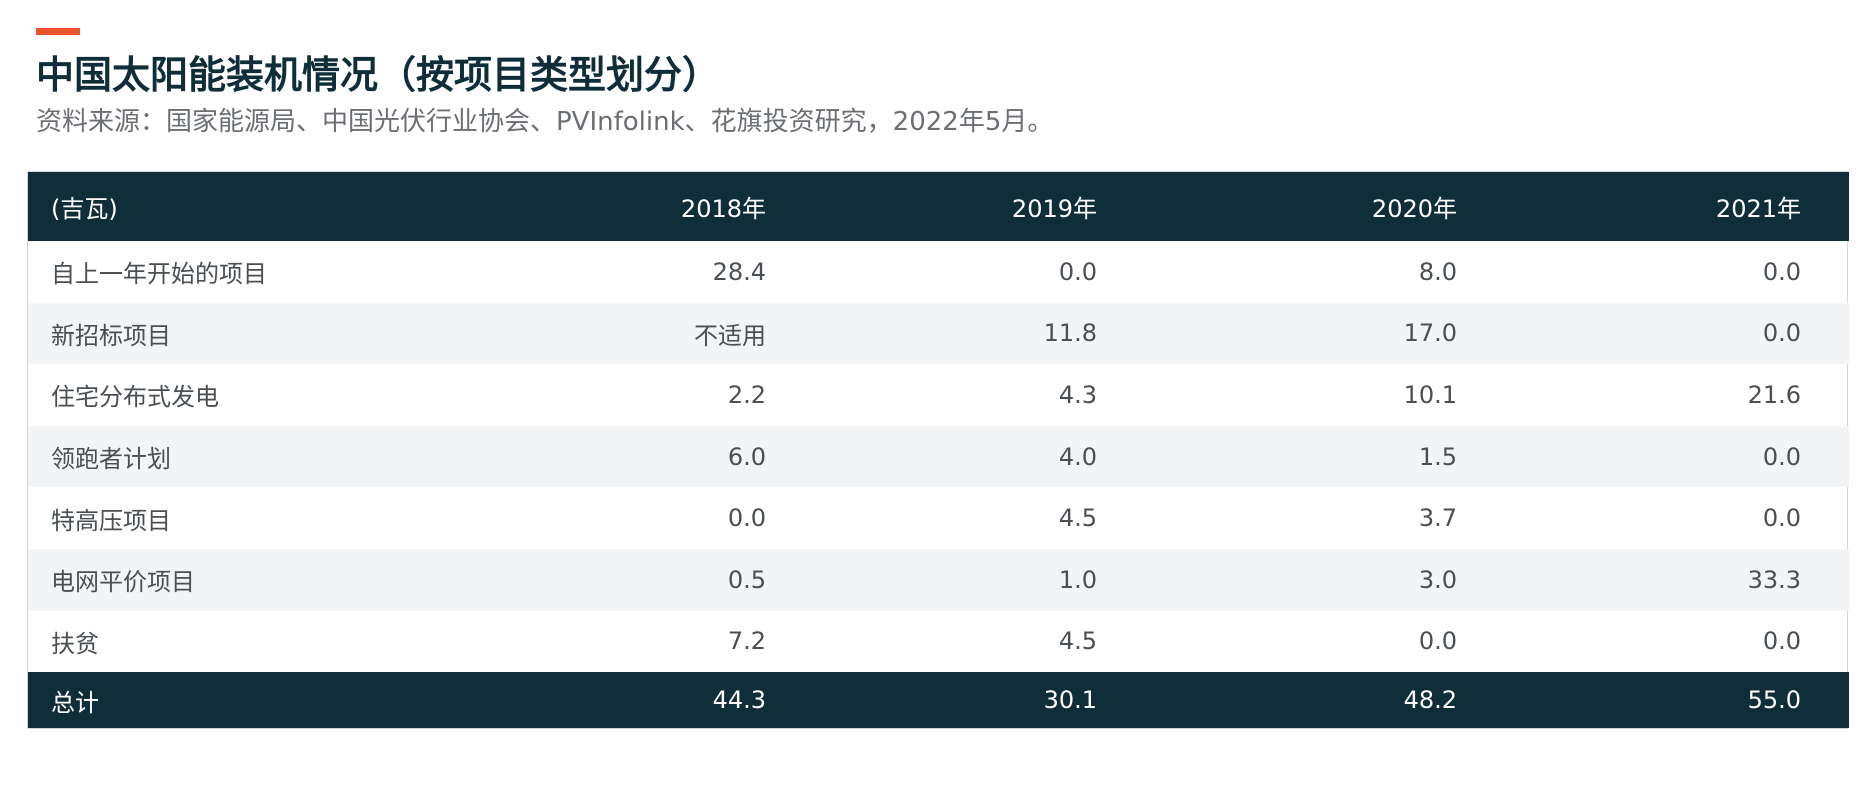 The height and width of the screenshot is (803, 1876). I want to click on table-row: 新招标项目 不适用 11.8 17.0 0.0, so click(938, 333).